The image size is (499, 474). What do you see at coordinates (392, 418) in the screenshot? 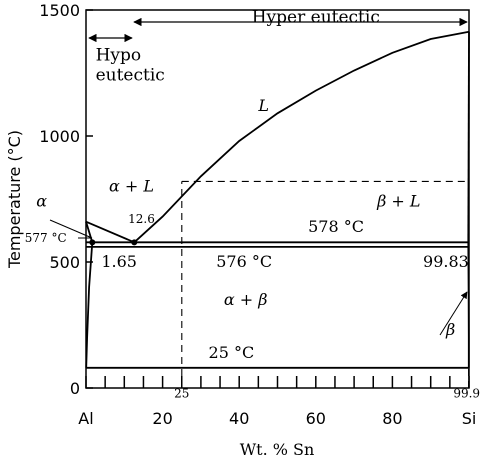
I see `x-tick-label: 80` at bounding box center [392, 418].